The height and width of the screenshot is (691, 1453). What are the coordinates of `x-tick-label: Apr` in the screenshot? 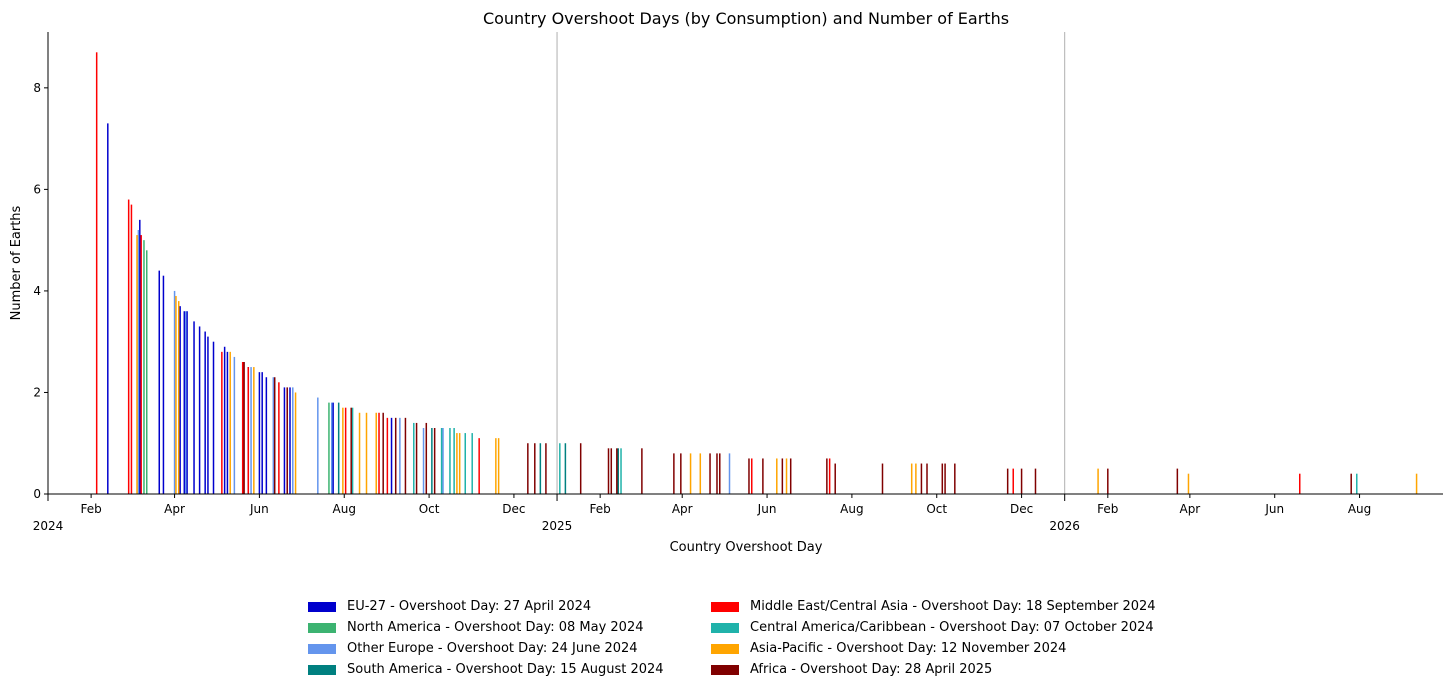 It's located at (174, 509).